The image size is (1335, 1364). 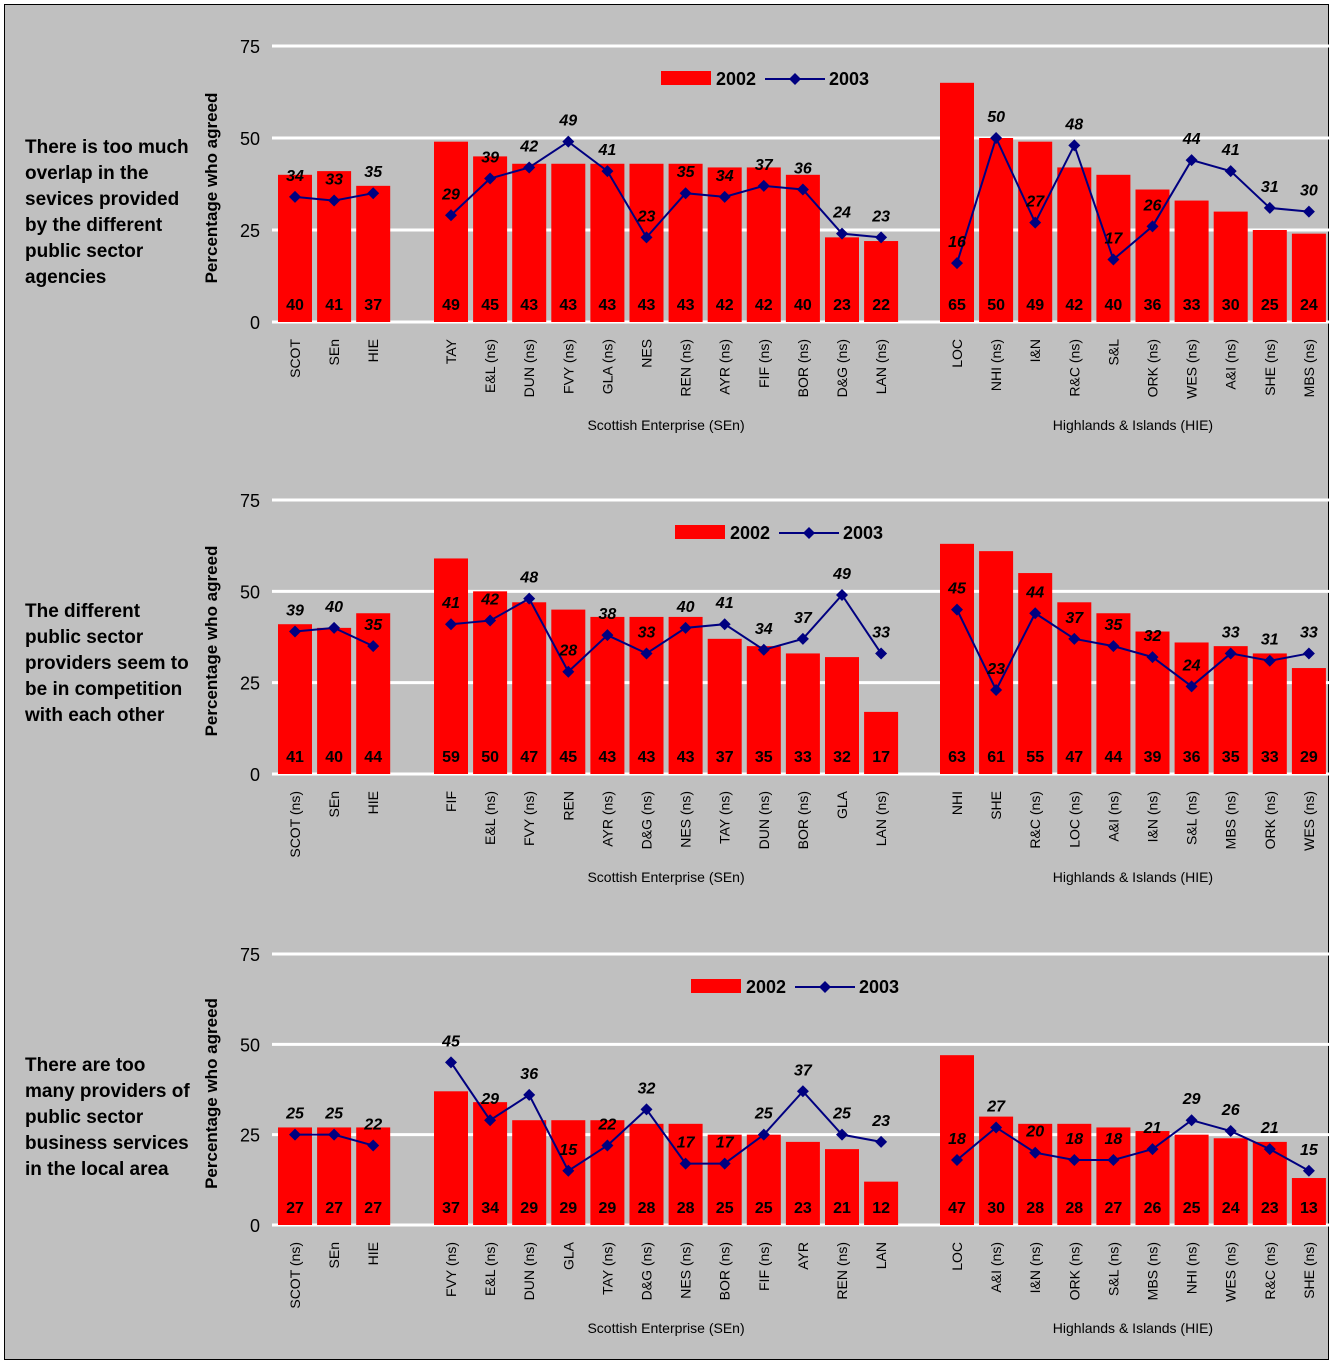 What do you see at coordinates (1192, 757) in the screenshot?
I see `bar-value-label: 36` at bounding box center [1192, 757].